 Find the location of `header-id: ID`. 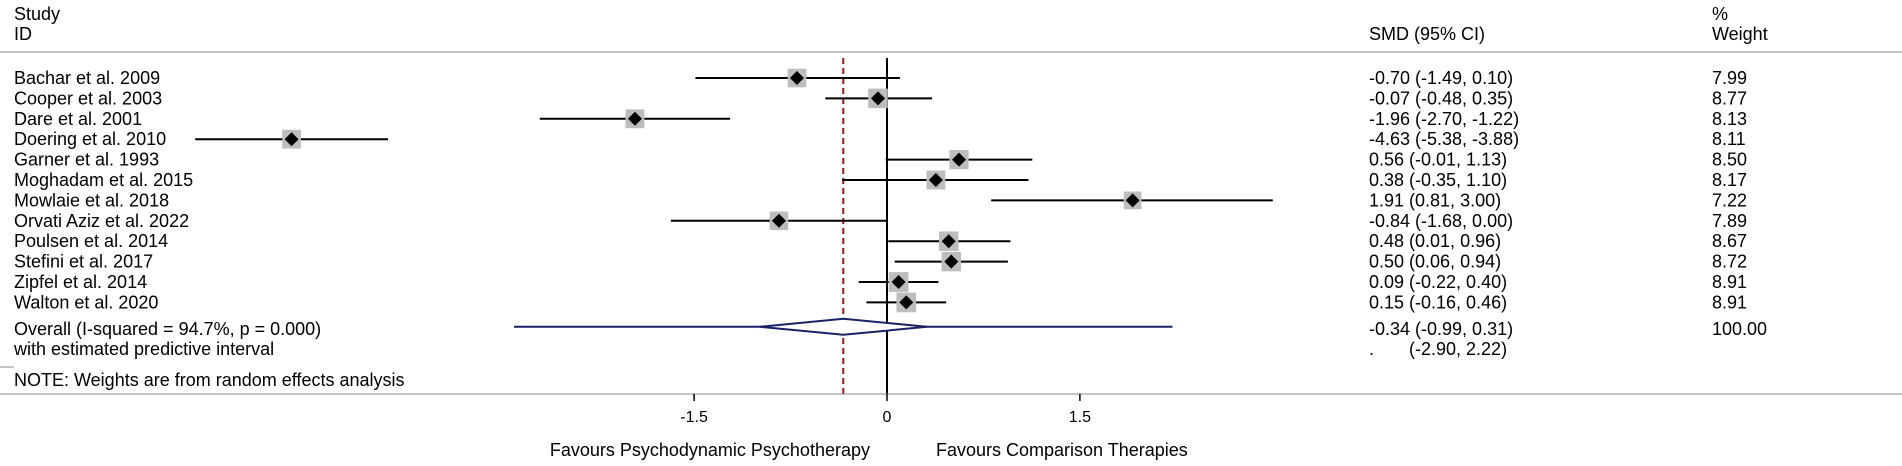

header-id: ID is located at coordinates (23, 34).